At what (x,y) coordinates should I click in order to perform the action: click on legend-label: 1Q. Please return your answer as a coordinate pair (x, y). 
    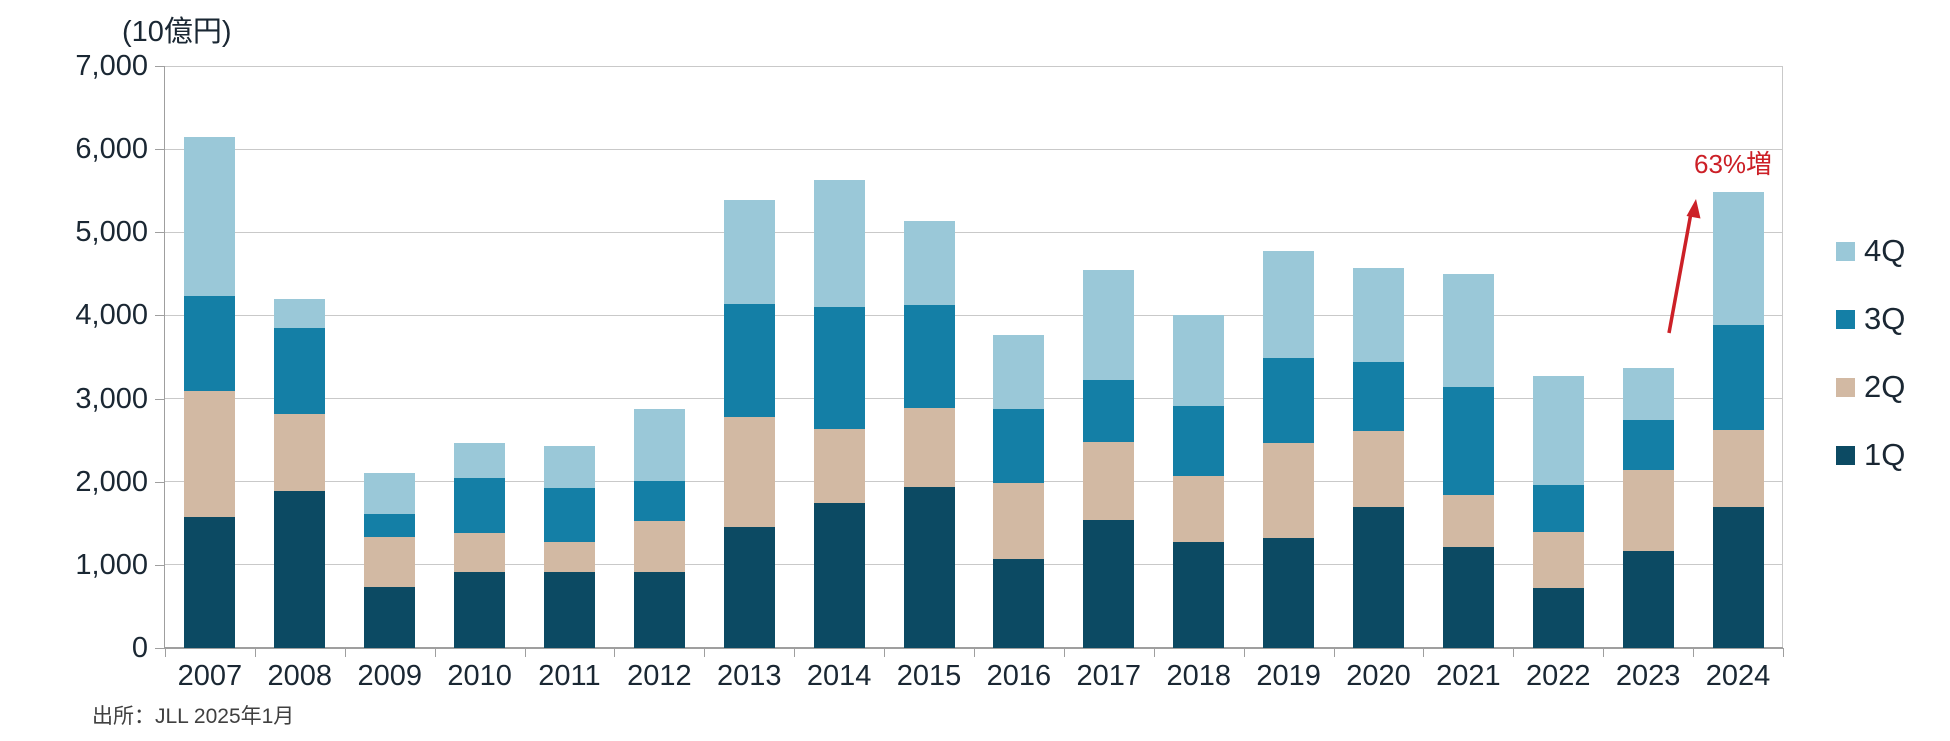
    Looking at the image, I should click on (1885, 454).